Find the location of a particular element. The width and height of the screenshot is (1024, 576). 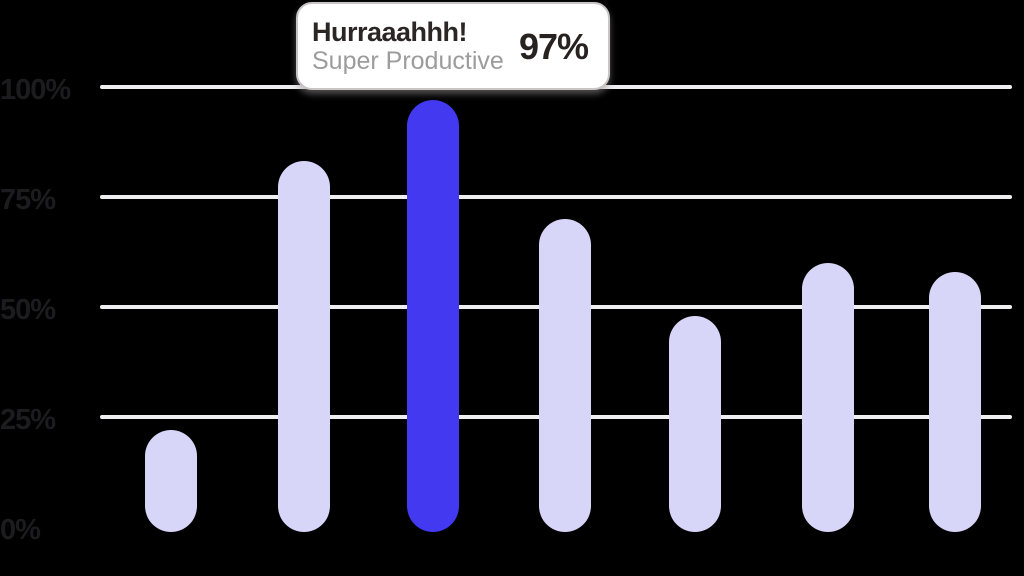

tooltip-text-block: Hurraaahhh! Super Productive is located at coordinates (408, 45).